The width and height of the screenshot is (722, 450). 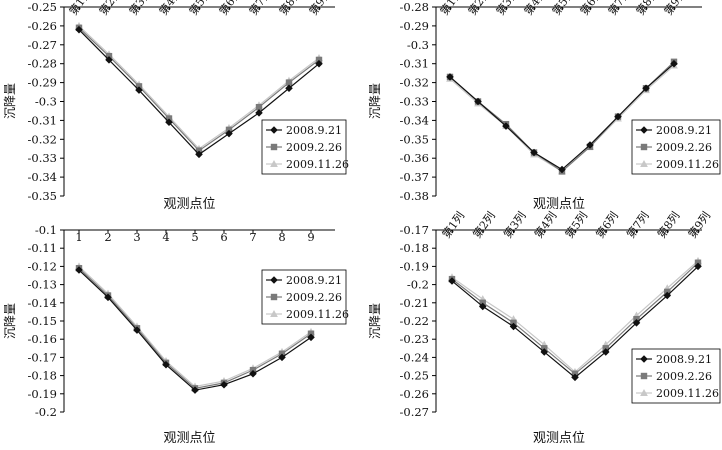 I want to click on y-tick-label: -0.28, so click(x=43, y=64).